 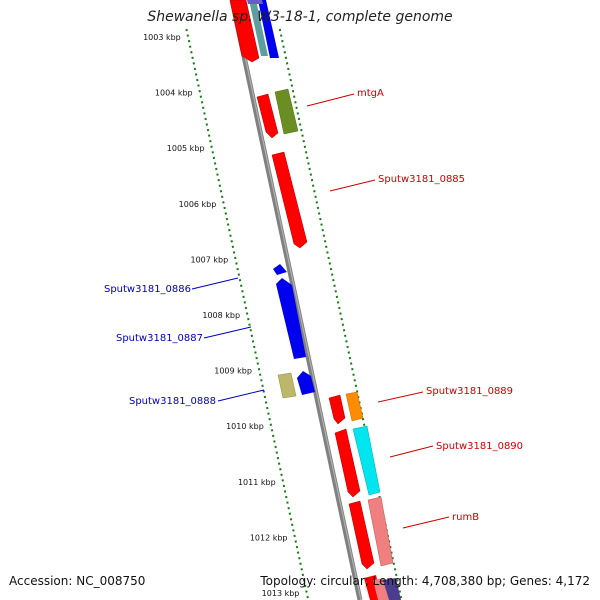 I want to click on tick-label: 1007 kbp, so click(x=210, y=259).